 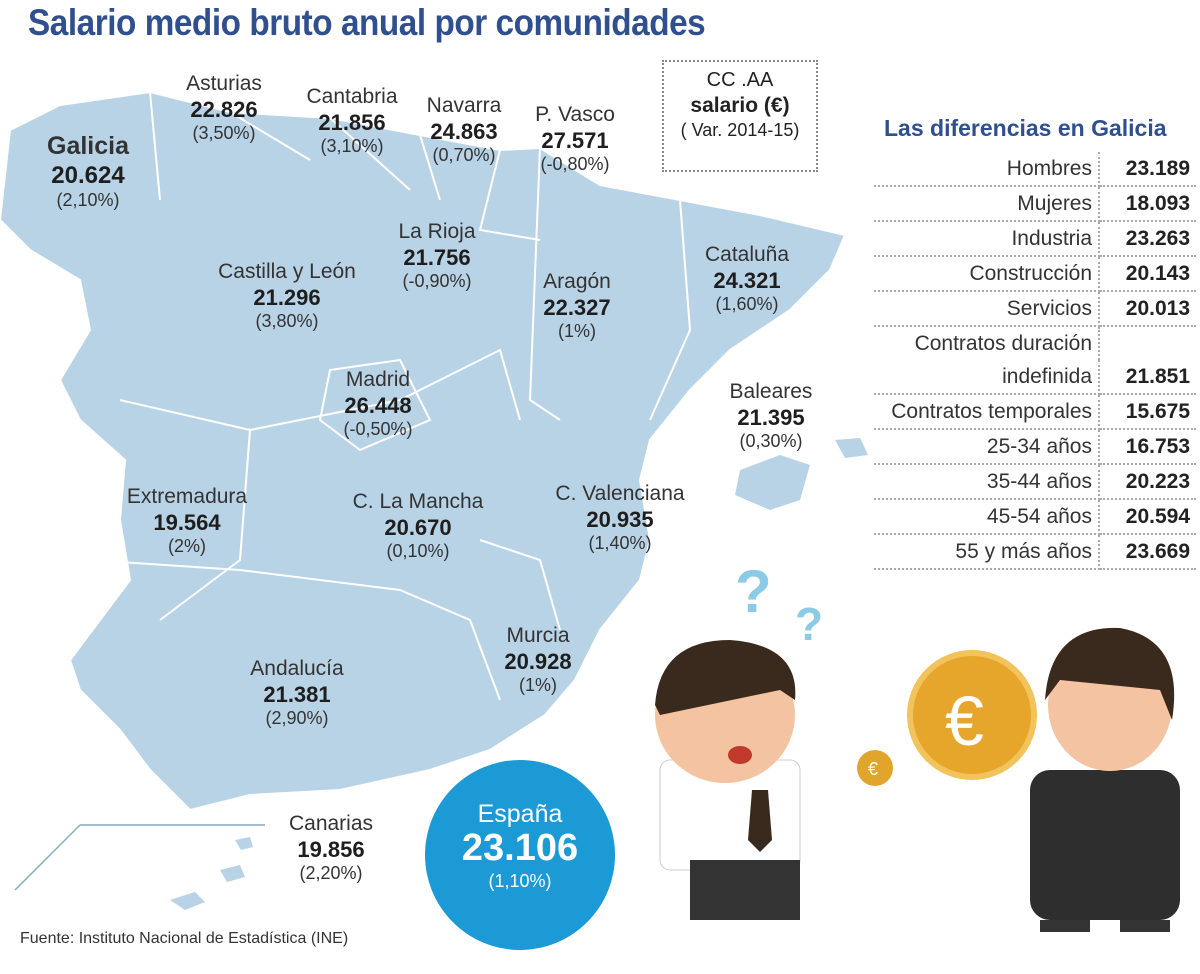 I want to click on row-label: Contratos temporales, so click(x=987, y=412).